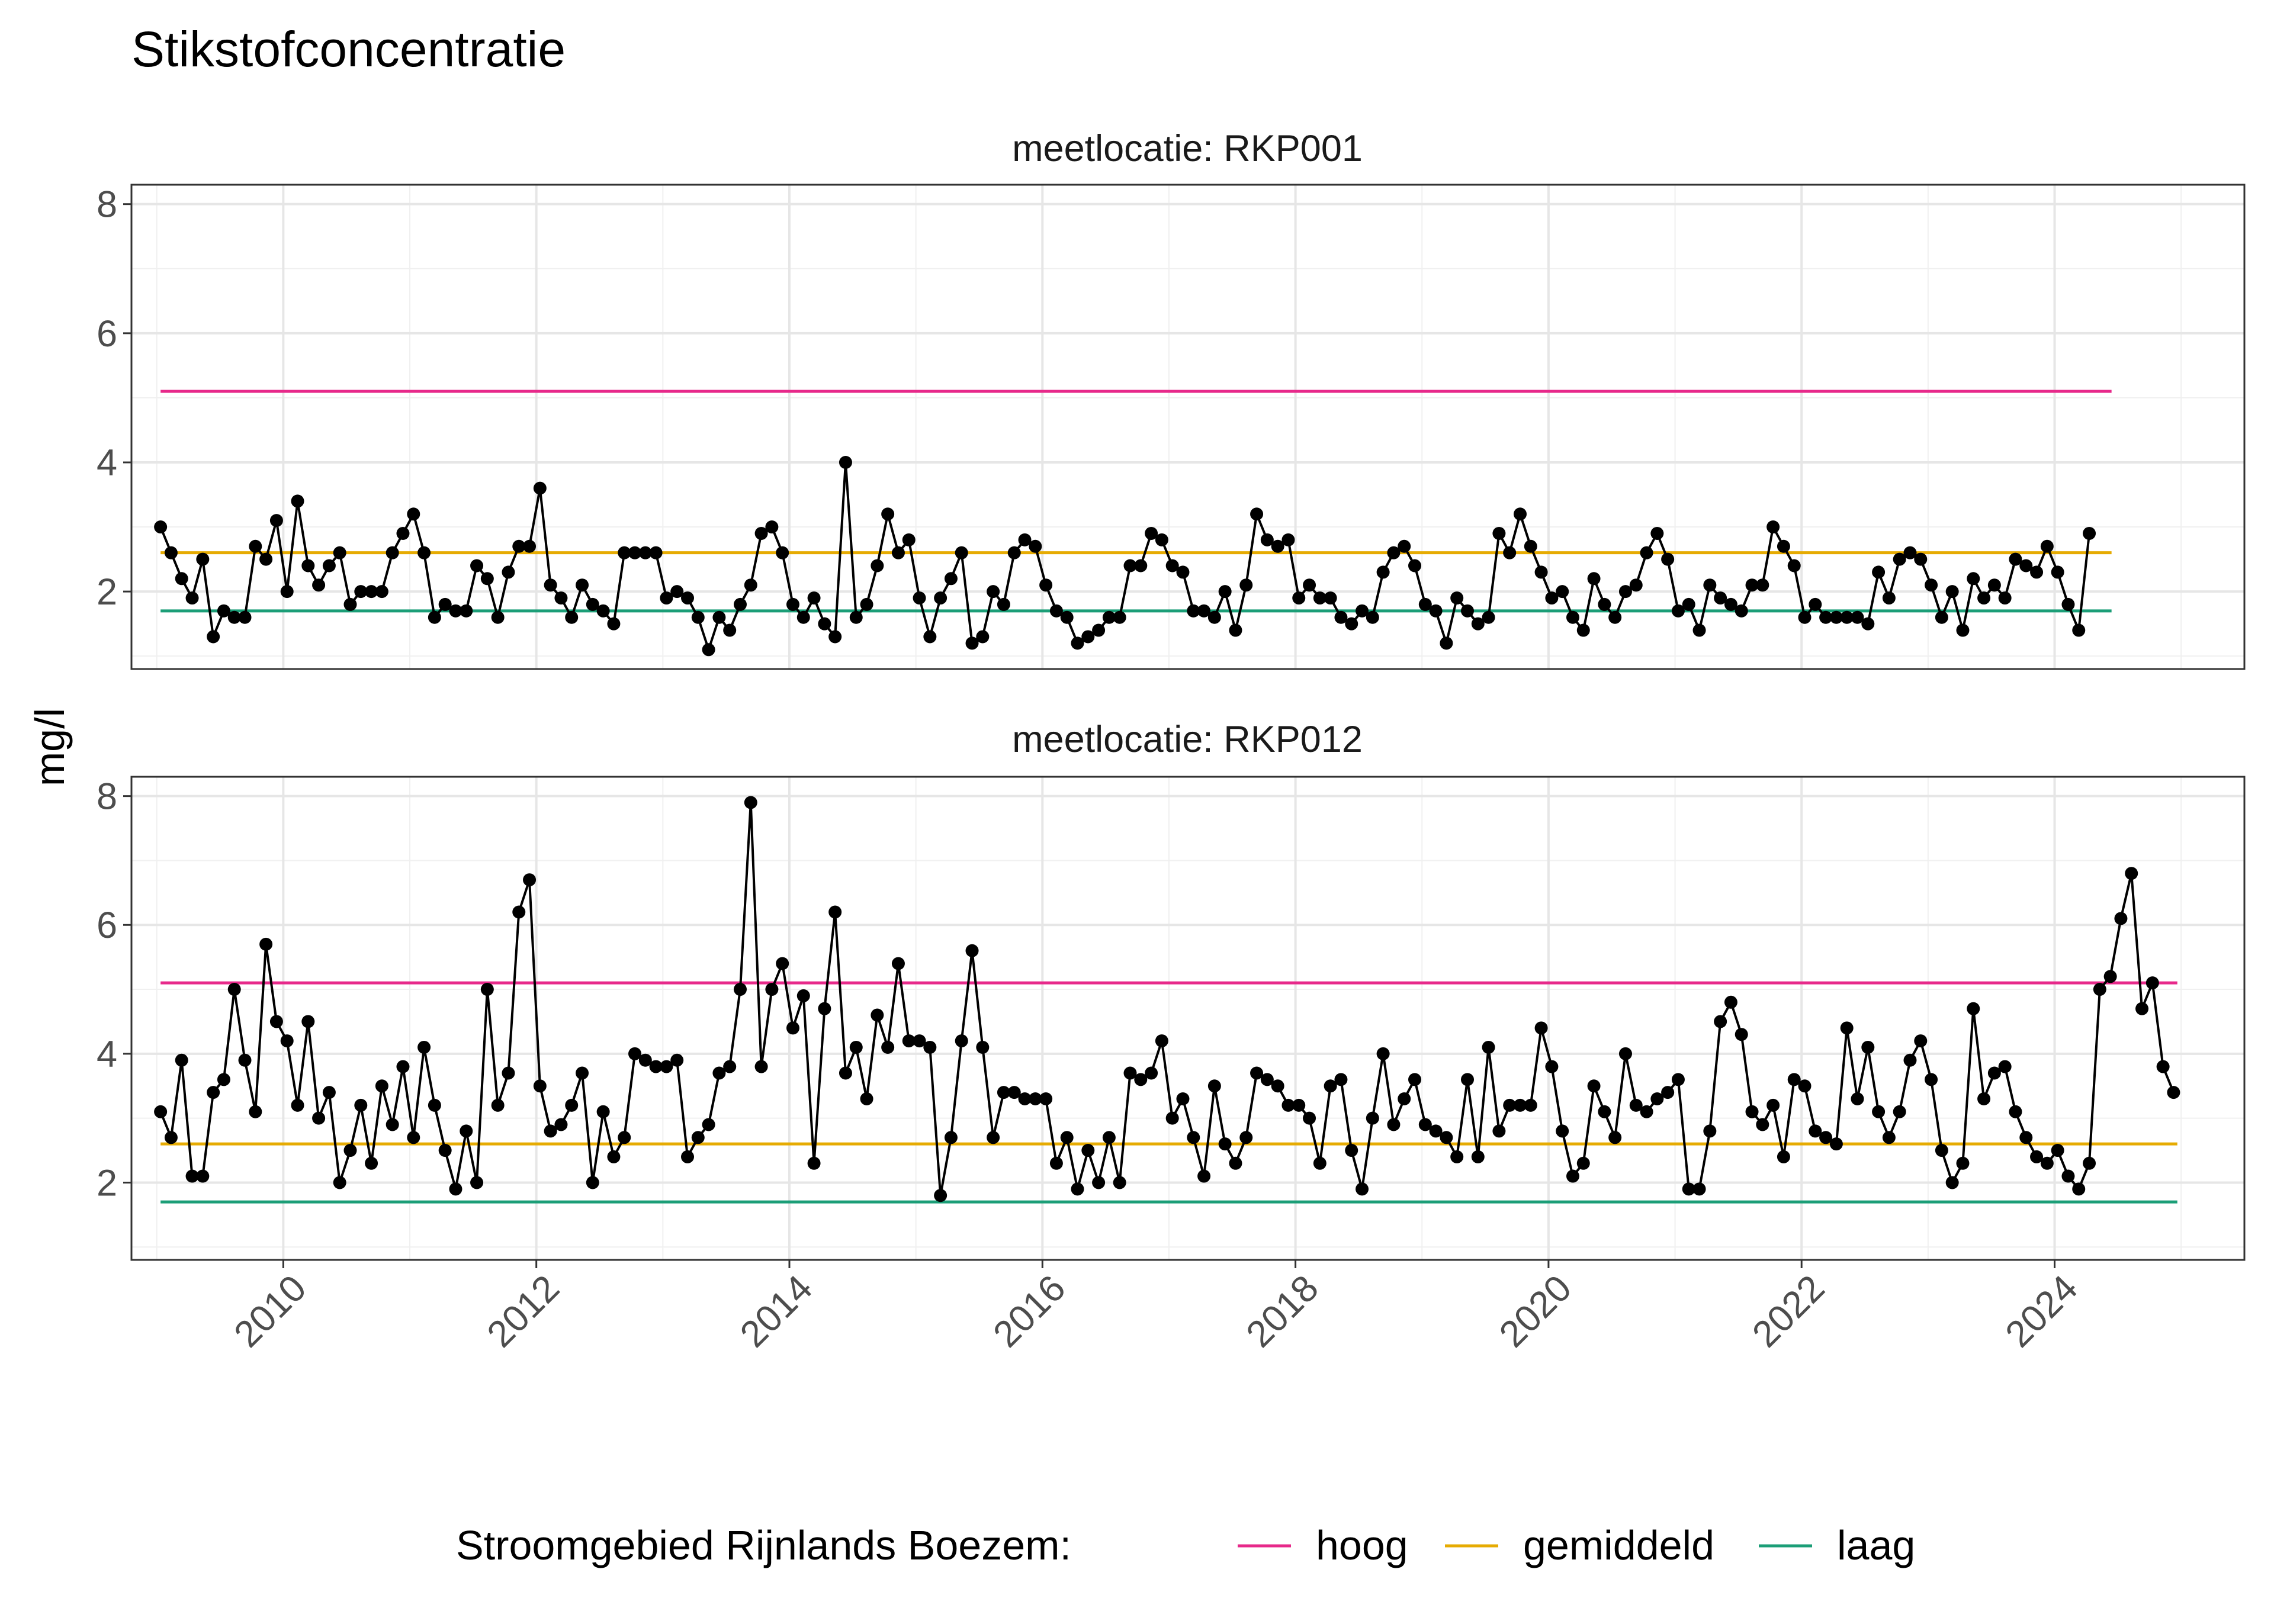  I want to click on legend-label-gemiddeld: gemiddeld, so click(1618, 1545).